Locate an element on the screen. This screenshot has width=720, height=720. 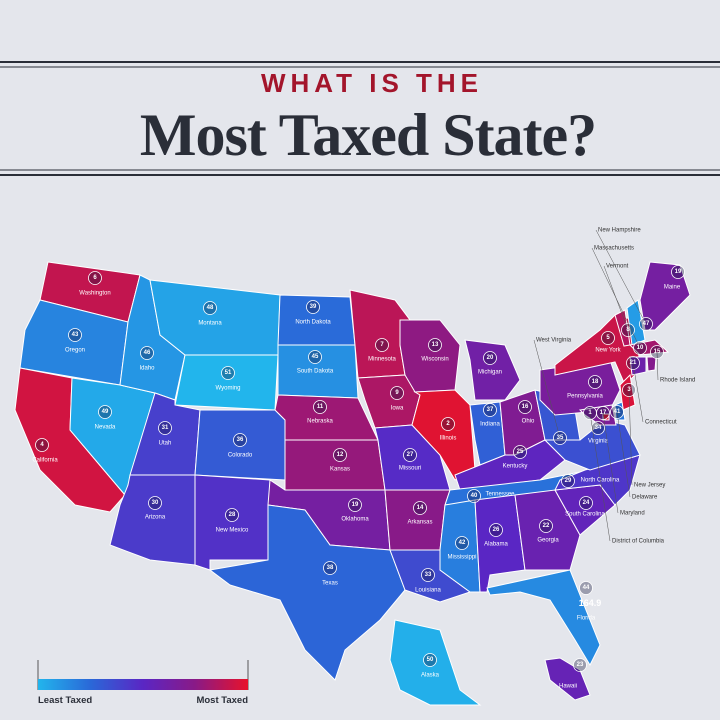
rank-number: 18 is located at coordinates (595, 382).